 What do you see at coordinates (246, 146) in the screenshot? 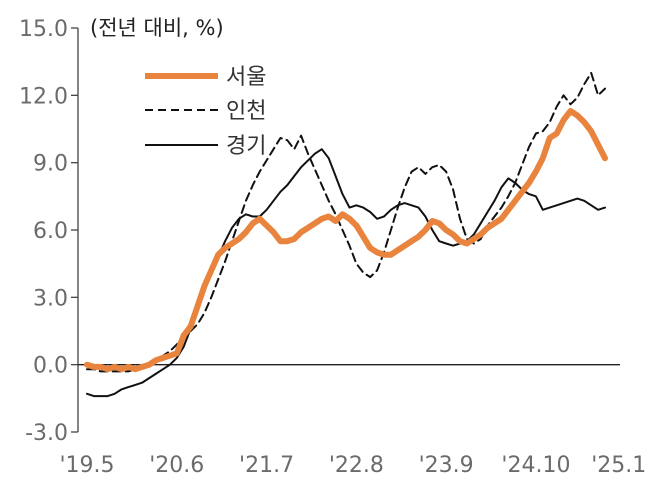
I see `legend-label-2: 경기` at bounding box center [246, 146].